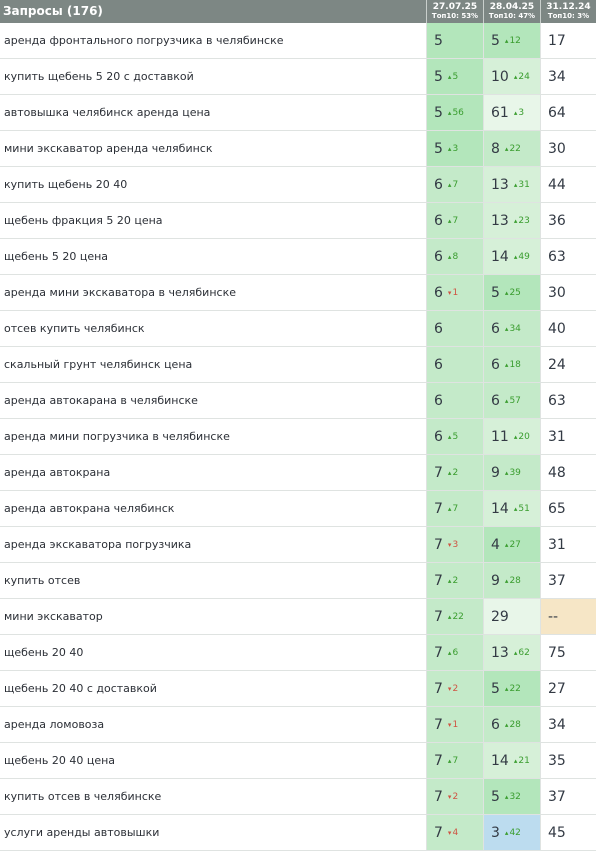 Image resolution: width=596 pixels, height=851 pixels. What do you see at coordinates (213, 688) in the screenshot?
I see `query-text: щебень 20 40 с доставкой` at bounding box center [213, 688].